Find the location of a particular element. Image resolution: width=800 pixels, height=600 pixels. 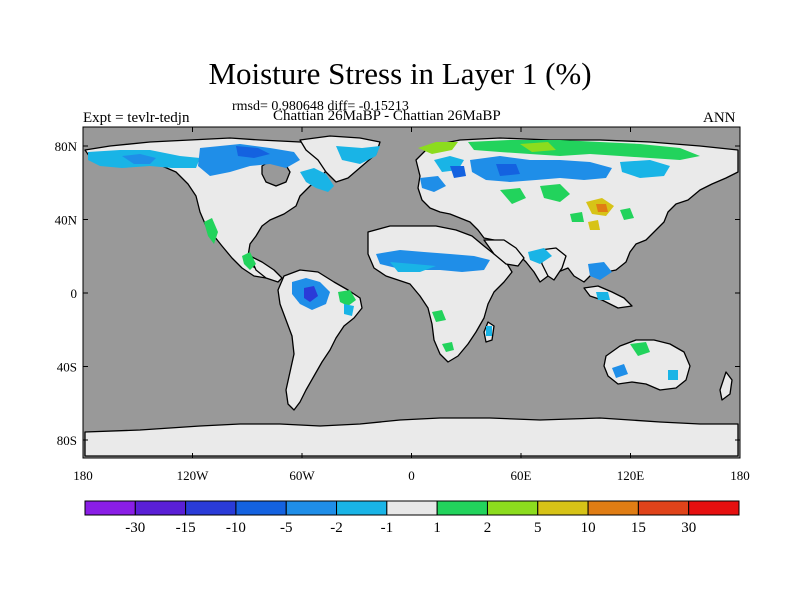

land-new-zealand is located at coordinates (726, 386).